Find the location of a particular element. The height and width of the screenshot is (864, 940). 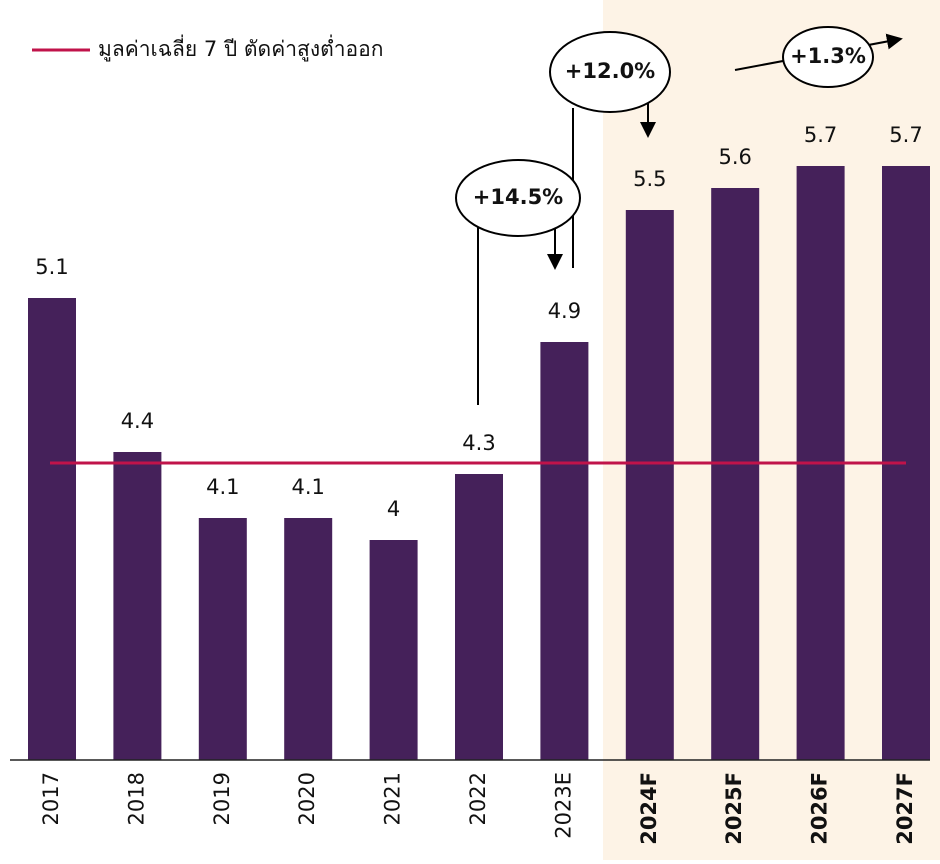

annotation-label: +1.3% is located at coordinates (828, 56).